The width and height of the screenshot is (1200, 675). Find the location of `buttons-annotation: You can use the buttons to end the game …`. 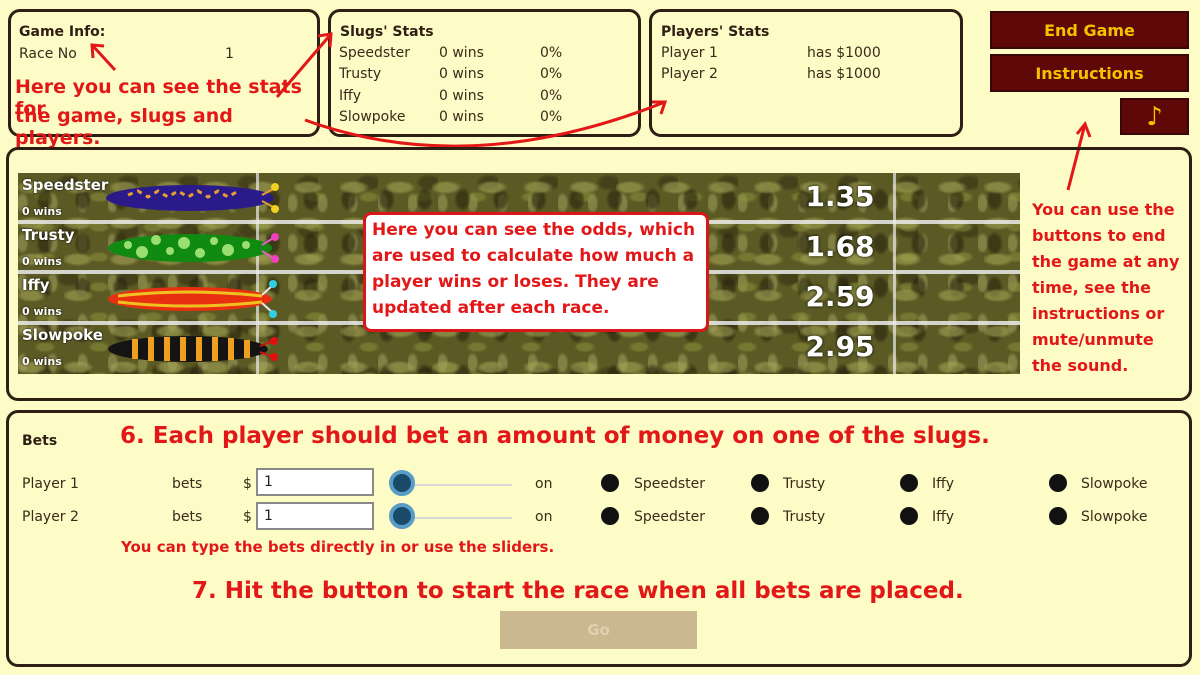

buttons-annotation: You can use the buttons to end the game … is located at coordinates (1112, 288).